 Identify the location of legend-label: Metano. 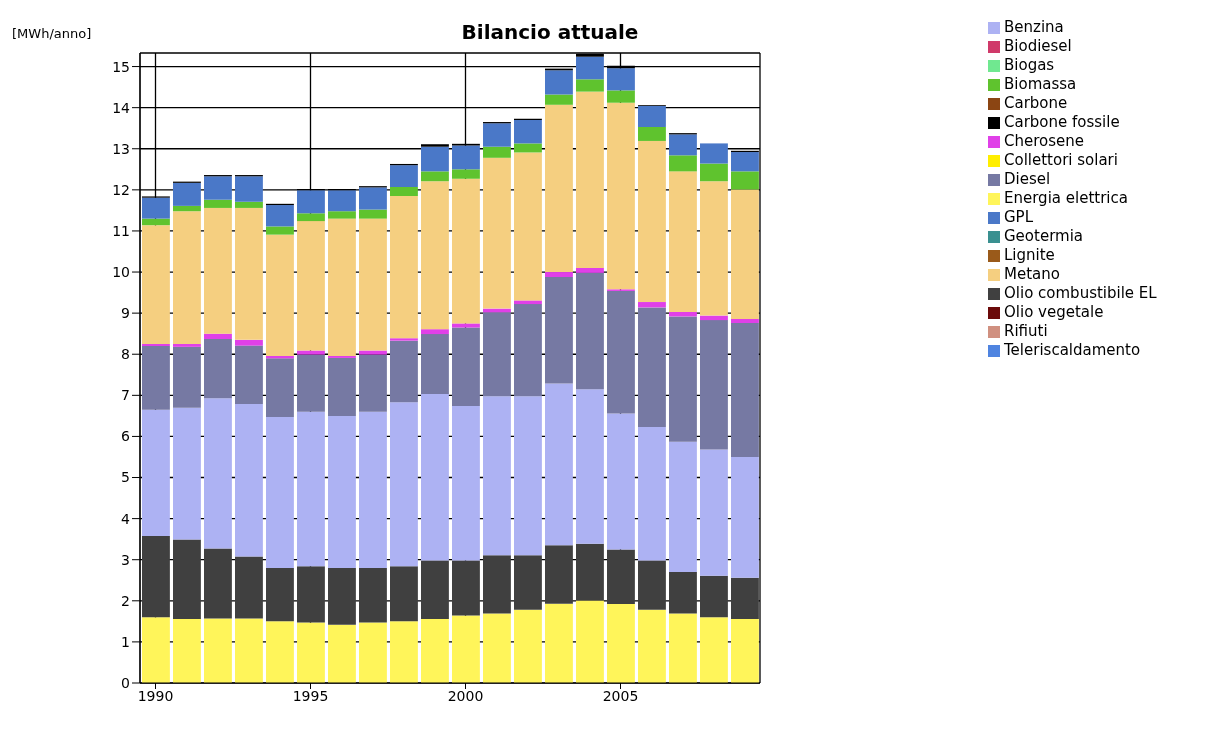
(1032, 274).